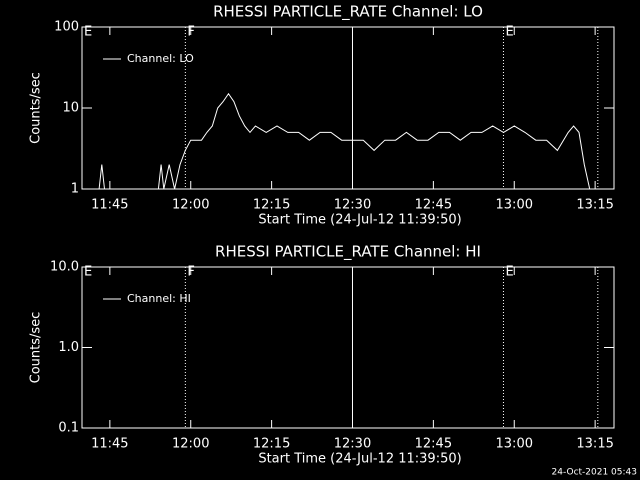 The width and height of the screenshot is (640, 480). Describe the element at coordinates (68, 428) in the screenshot. I see `y-tick-label: 0.1` at that location.